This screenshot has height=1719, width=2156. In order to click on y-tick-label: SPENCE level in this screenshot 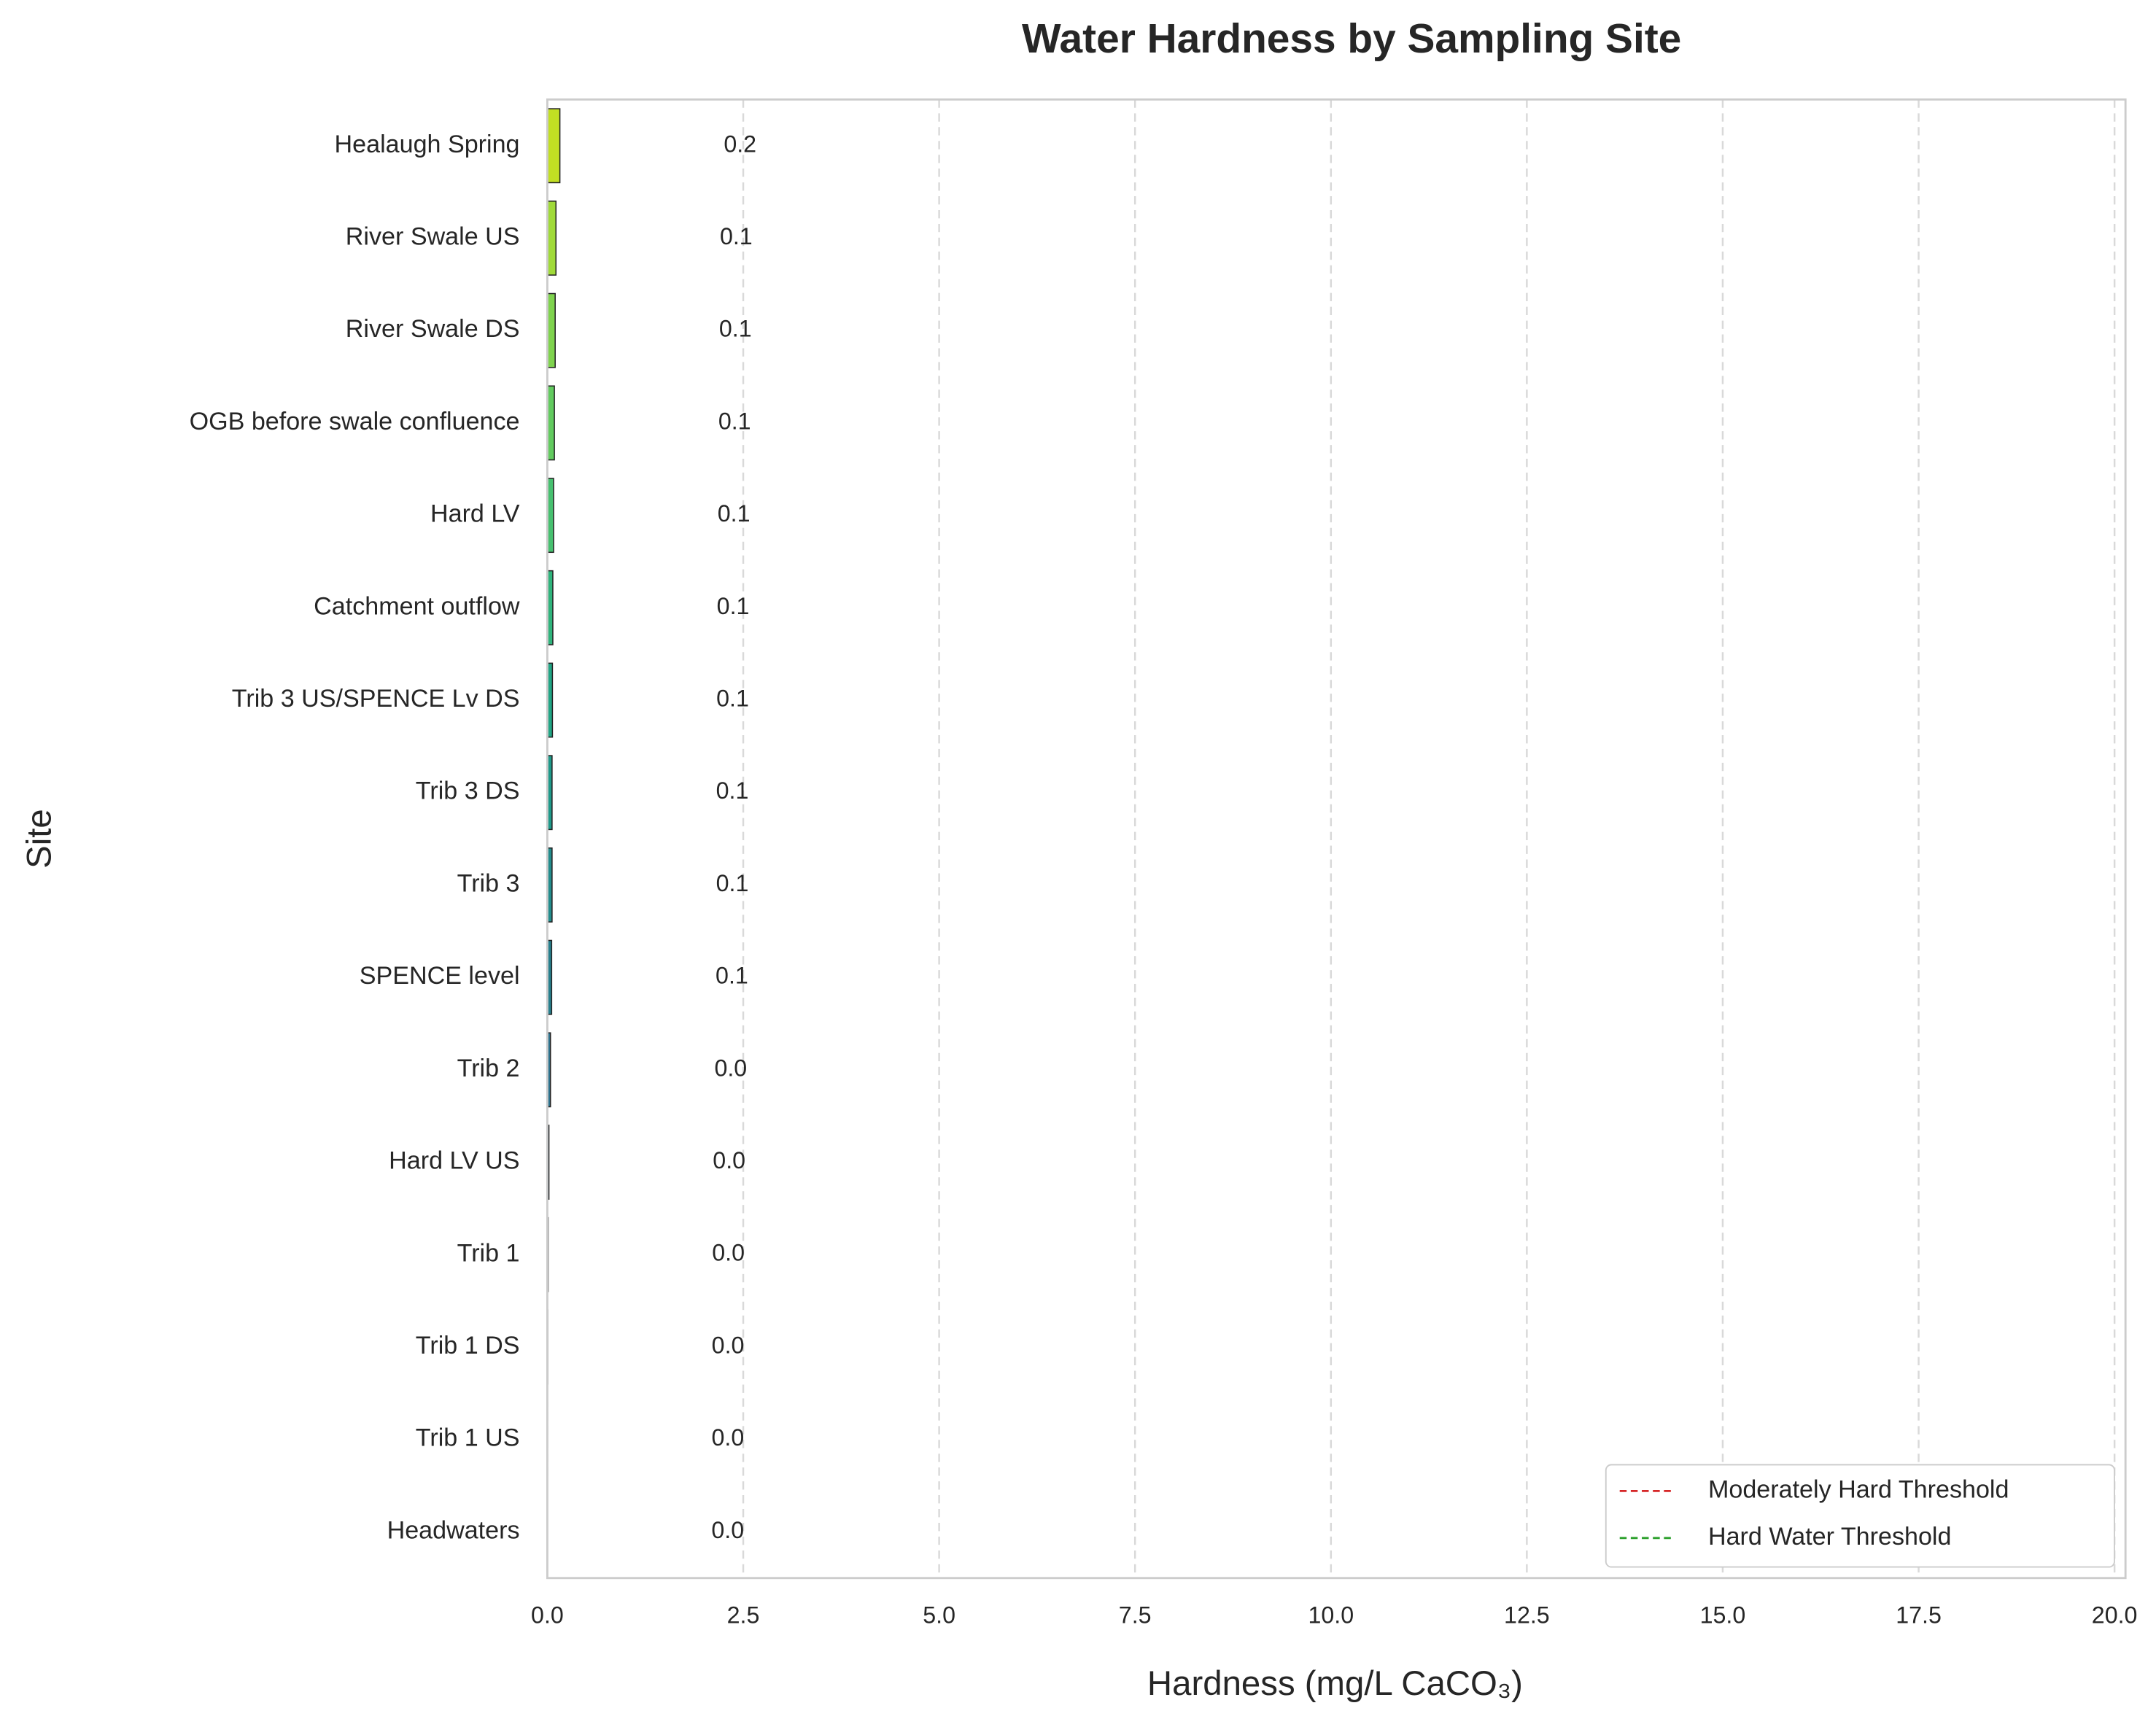, I will do `click(440, 976)`.